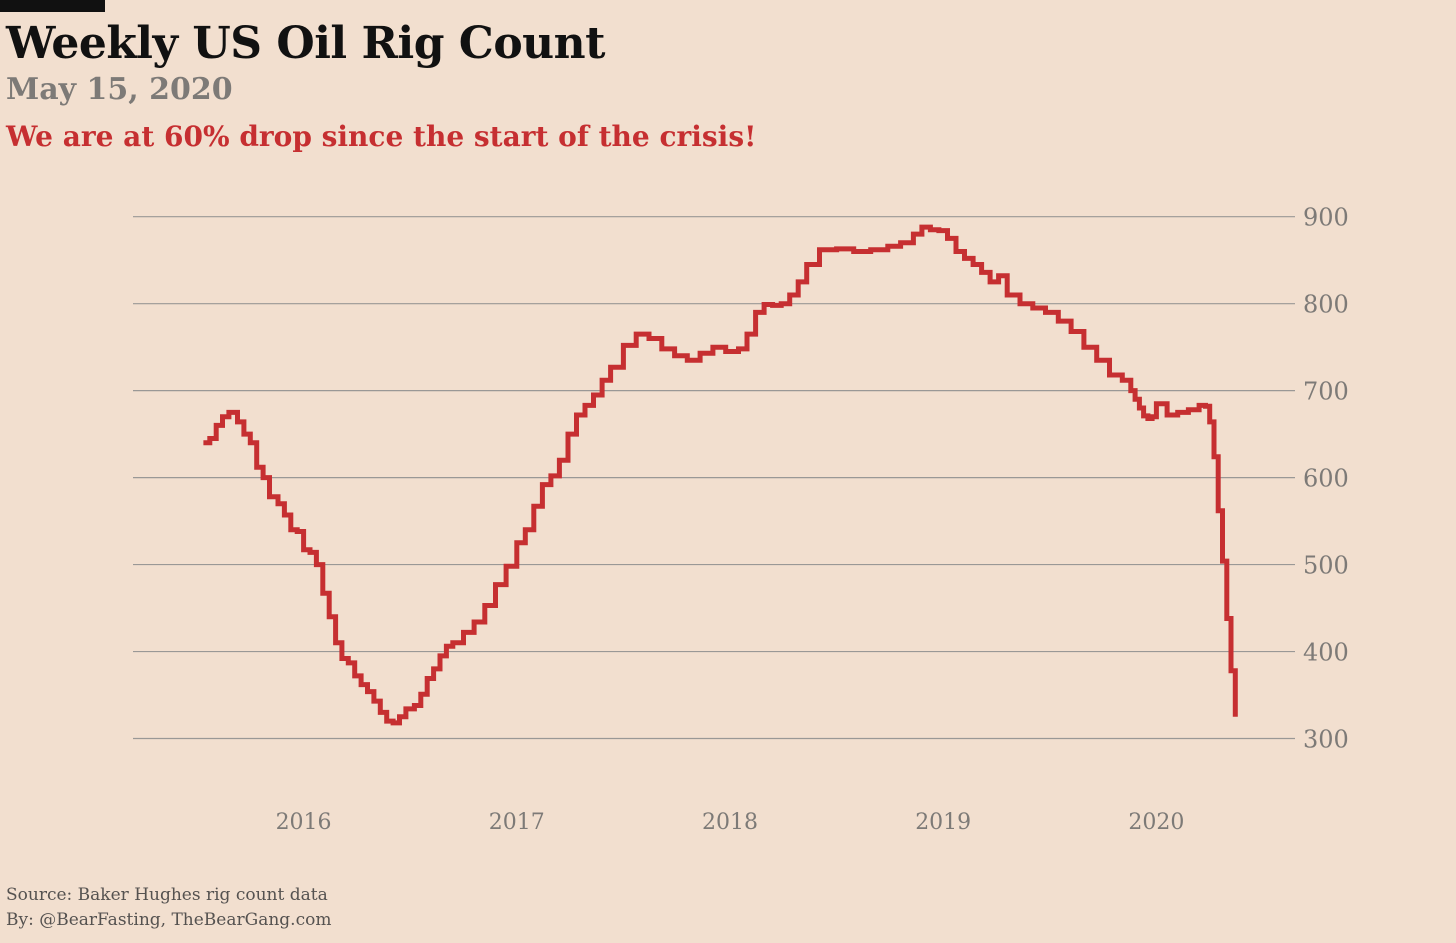 This screenshot has height=943, width=1456. What do you see at coordinates (1326, 653) in the screenshot?
I see `y-tick-label: 400` at bounding box center [1326, 653].